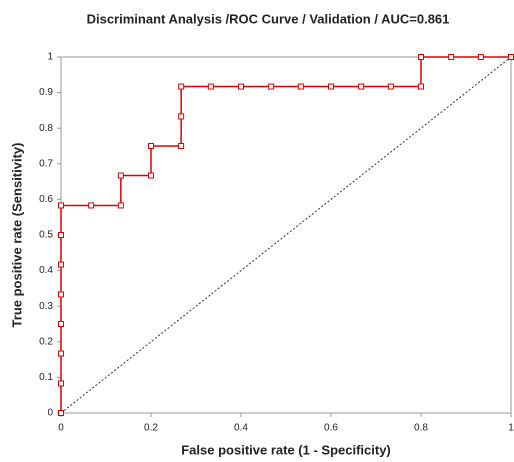  What do you see at coordinates (50, 57) in the screenshot?
I see `y-tick-label: 1` at bounding box center [50, 57].